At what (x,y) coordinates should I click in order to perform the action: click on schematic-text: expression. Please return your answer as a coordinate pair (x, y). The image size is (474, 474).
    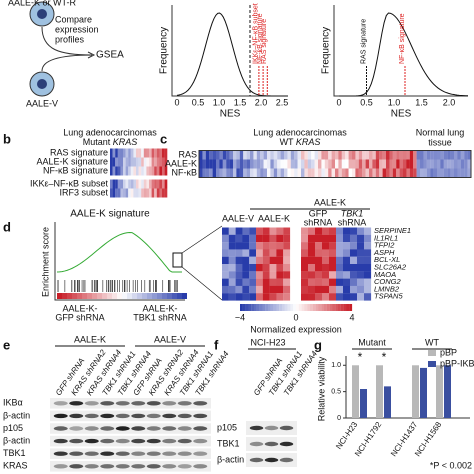
    Looking at the image, I should click on (77, 29).